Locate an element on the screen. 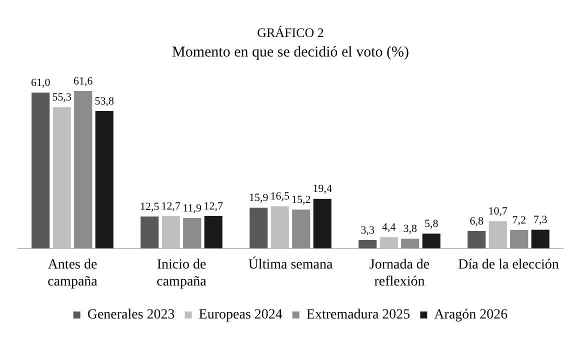 Image resolution: width=581 pixels, height=340 pixels. data-label: 19,4 is located at coordinates (322, 189).